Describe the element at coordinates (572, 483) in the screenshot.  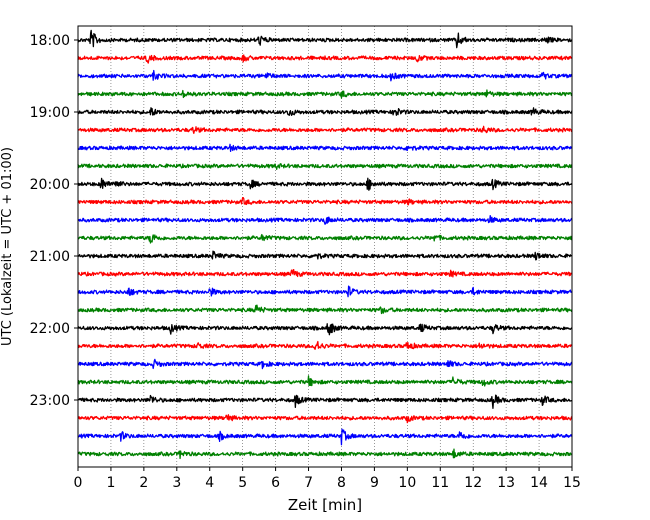
I see `x-tick-label: 15` at that location.